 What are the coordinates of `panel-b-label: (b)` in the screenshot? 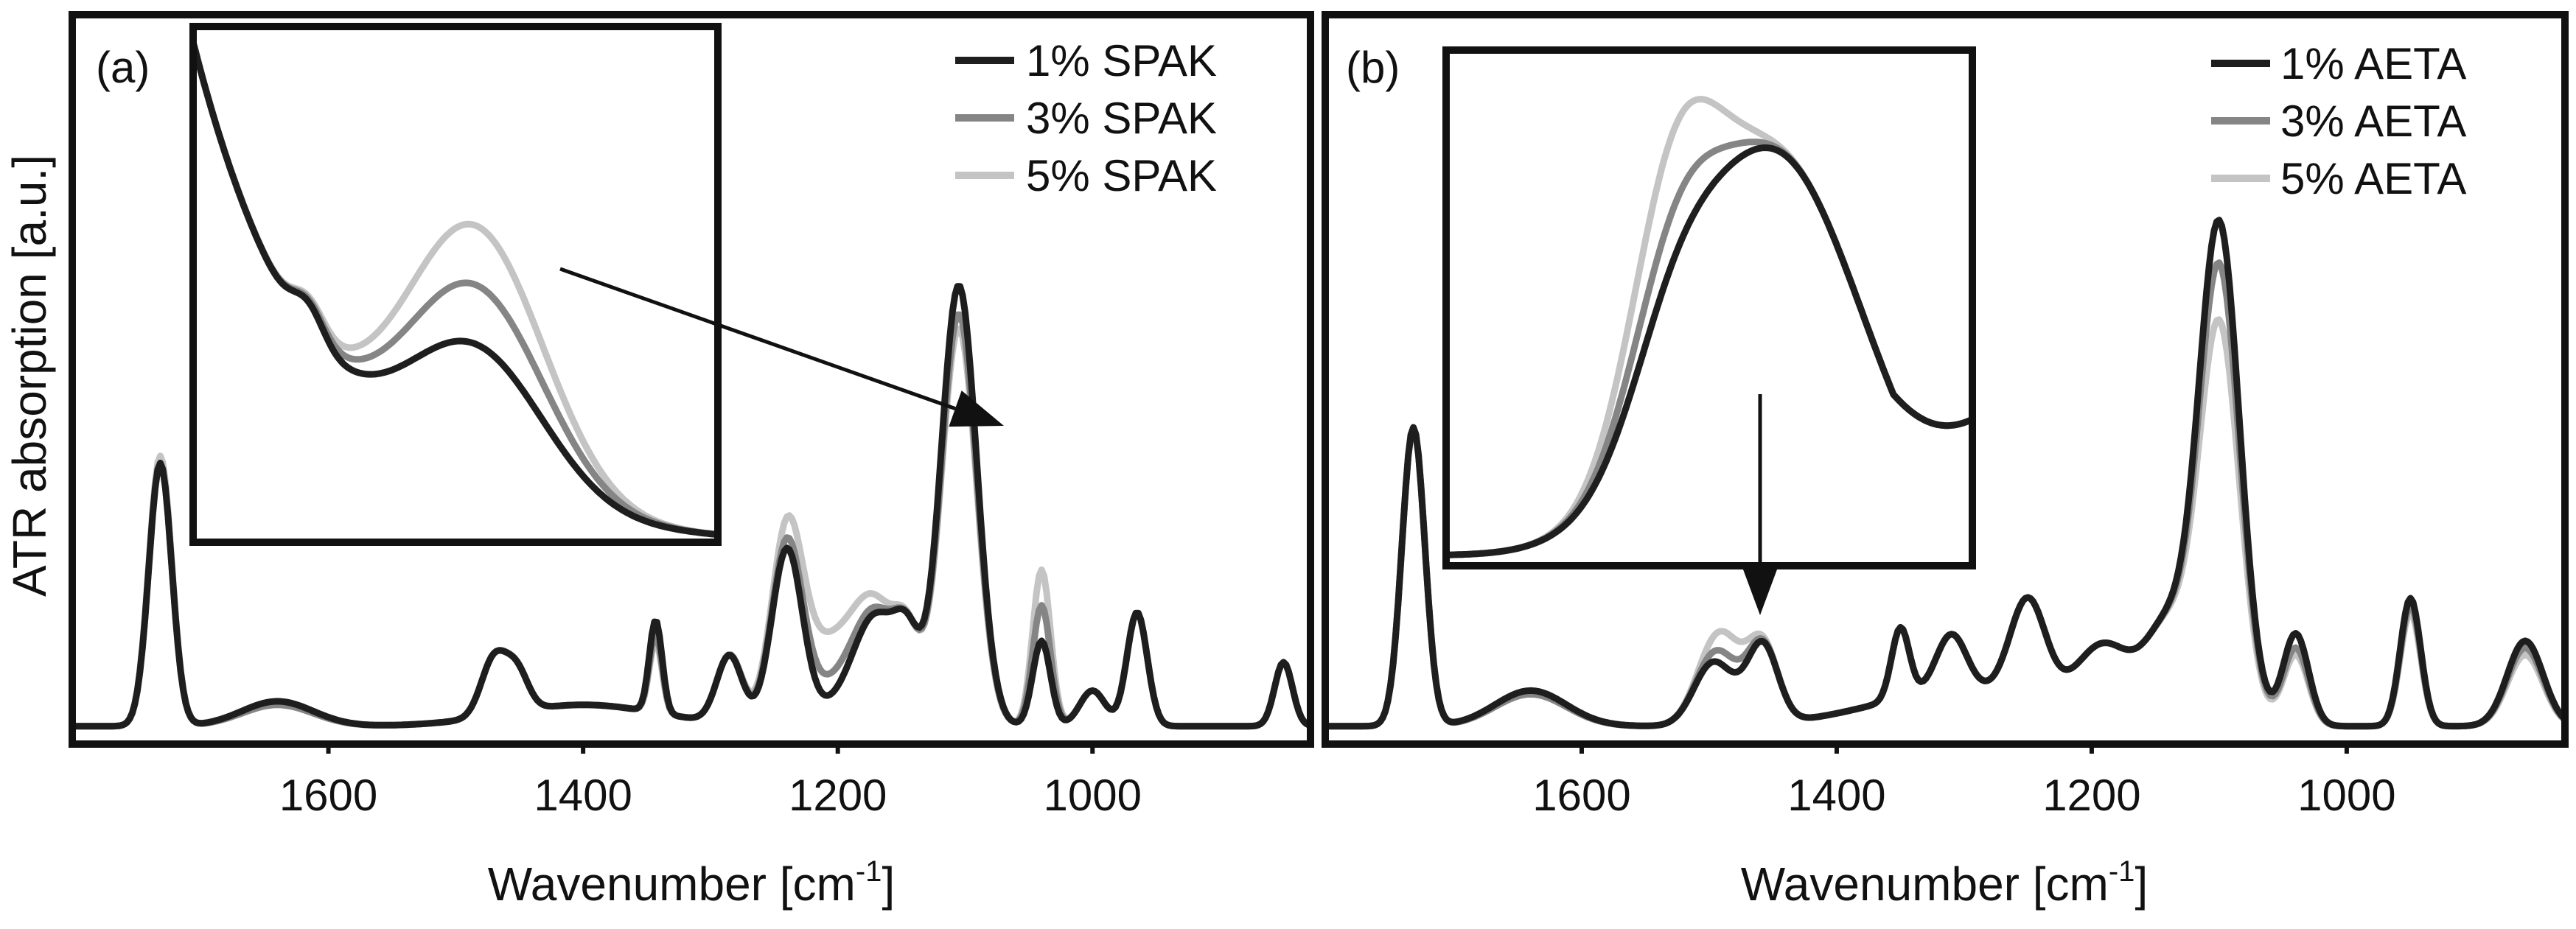 It's located at (1373, 67).